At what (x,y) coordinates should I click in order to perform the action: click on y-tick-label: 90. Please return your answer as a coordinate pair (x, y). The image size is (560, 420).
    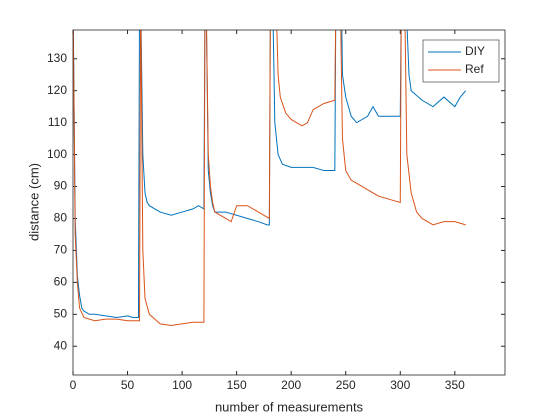
    Looking at the image, I should click on (61, 186).